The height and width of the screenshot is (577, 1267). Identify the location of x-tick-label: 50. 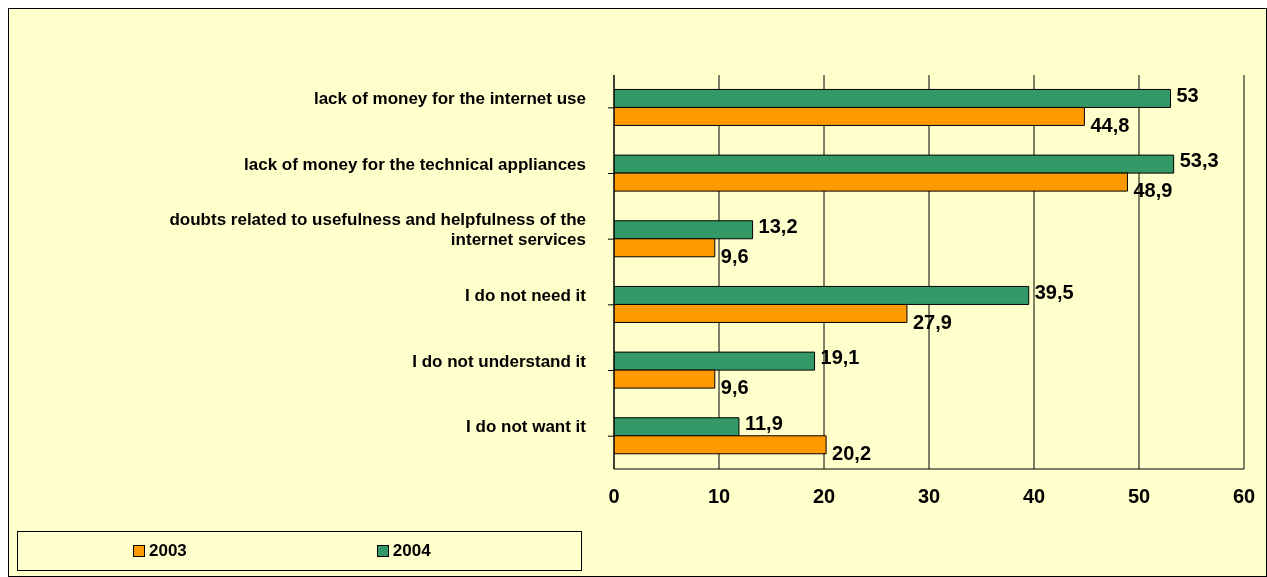
(1139, 496).